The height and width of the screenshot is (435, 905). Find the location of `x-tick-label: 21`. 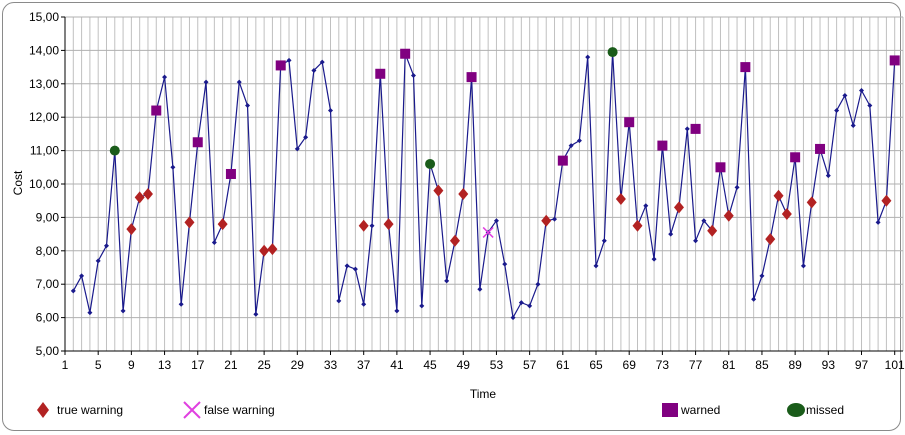

x-tick-label: 21 is located at coordinates (231, 365).